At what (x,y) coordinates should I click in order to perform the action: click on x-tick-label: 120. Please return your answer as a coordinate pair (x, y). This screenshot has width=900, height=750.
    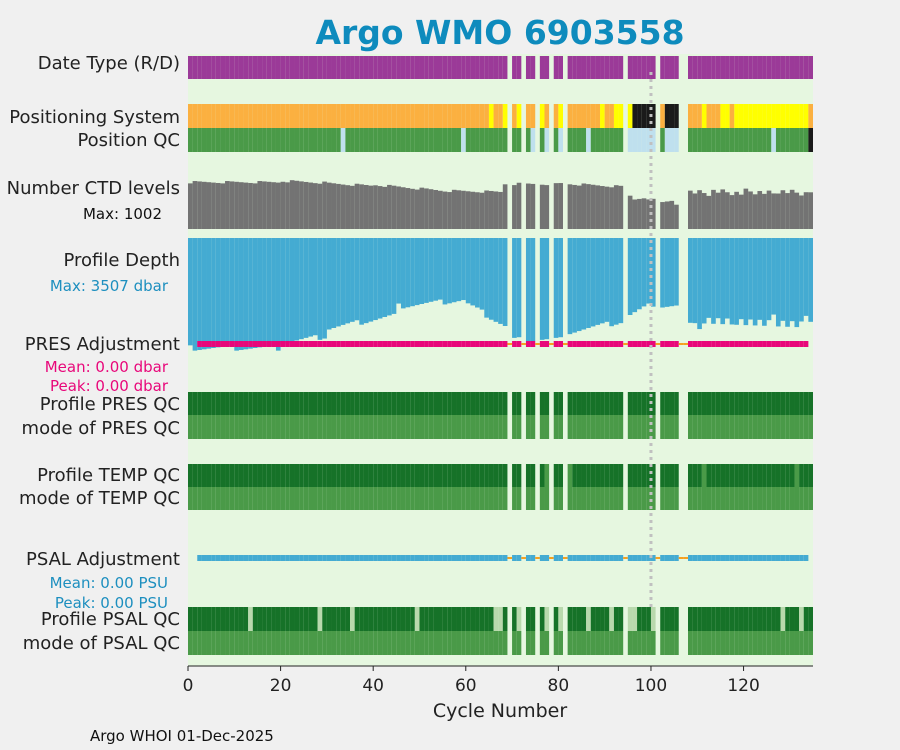
    Looking at the image, I should click on (743, 686).